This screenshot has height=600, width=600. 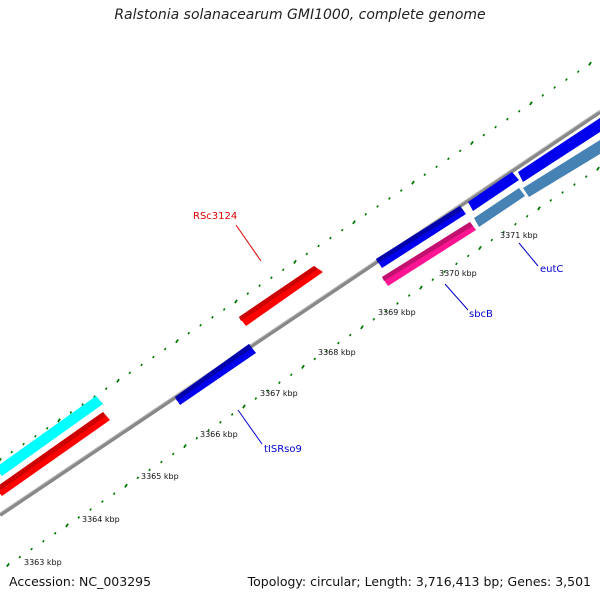 I want to click on tick-label: 3367 kbp, so click(x=279, y=393).